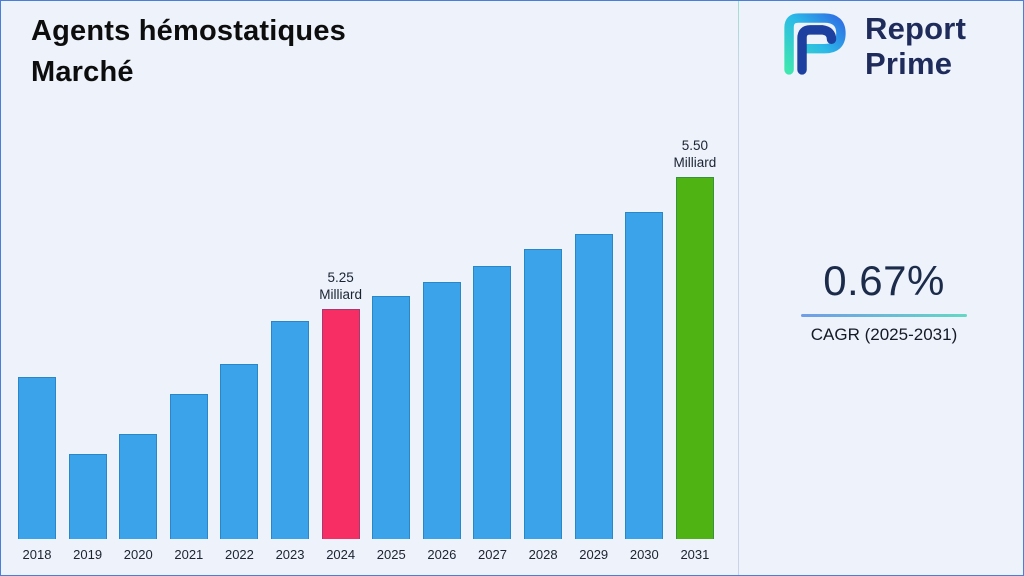 The width and height of the screenshot is (1024, 576). Describe the element at coordinates (644, 554) in the screenshot. I see `x-axis-label-2030: 2030` at that location.